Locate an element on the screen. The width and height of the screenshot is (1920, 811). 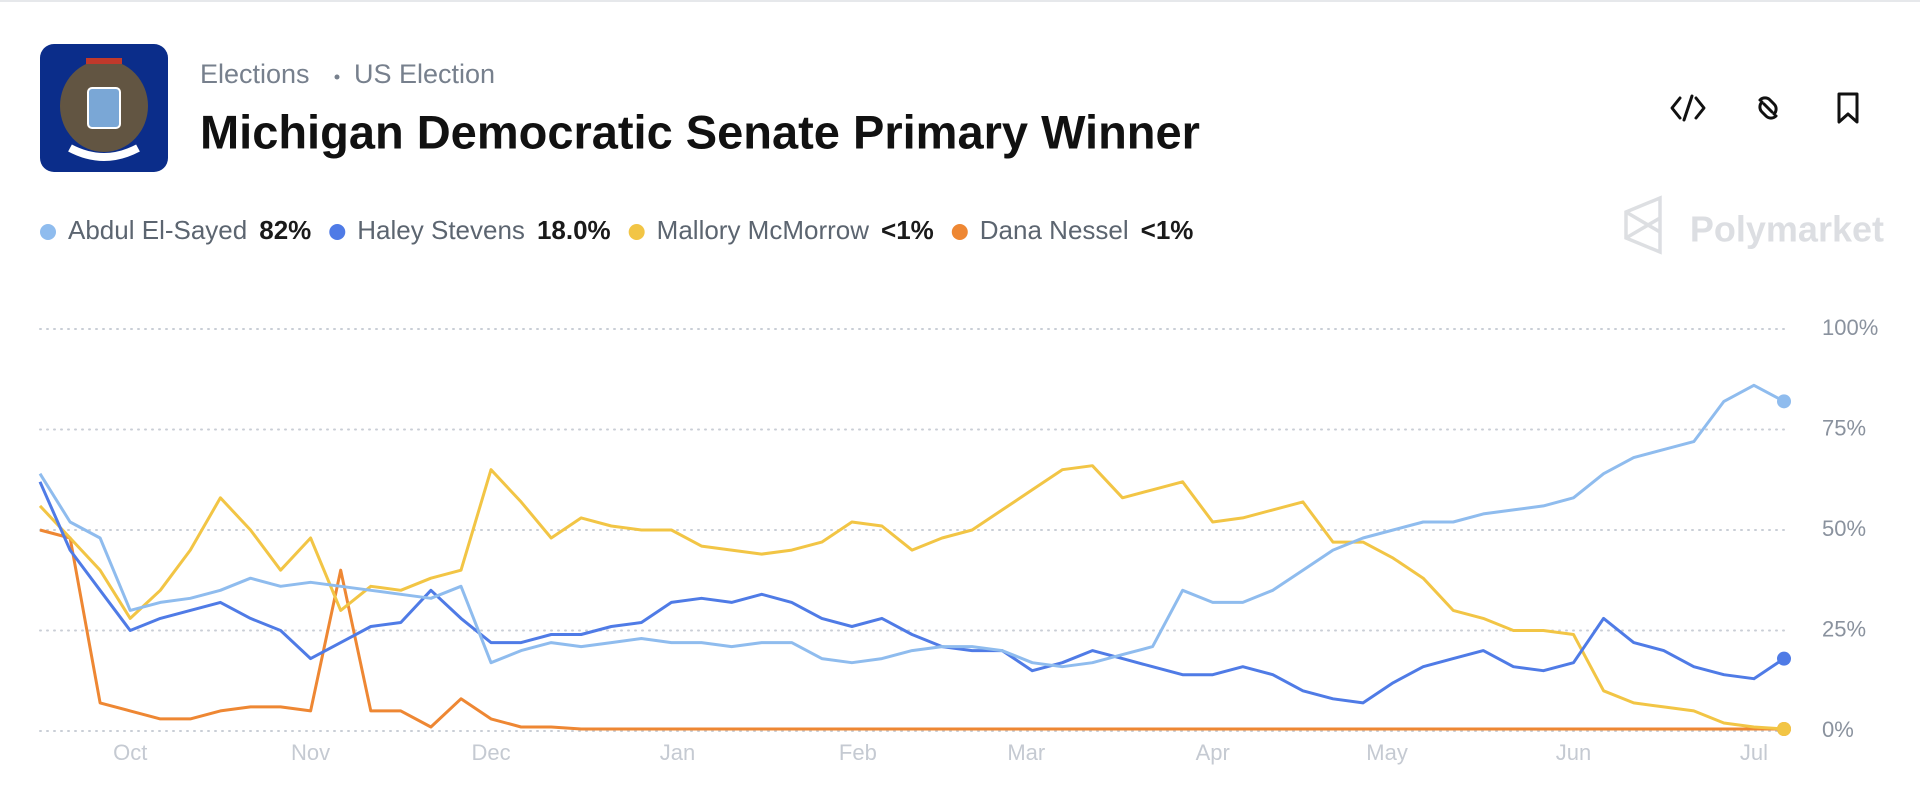
x-tick-label: Nov is located at coordinates (310, 752).